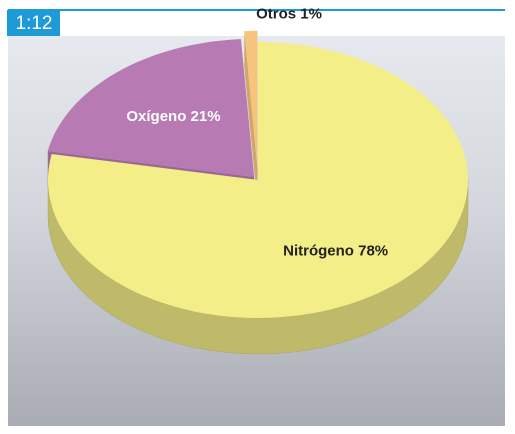 The image size is (515, 434). Describe the element at coordinates (335, 251) in the screenshot. I see `data-label: Nitrógeno 78%` at that location.